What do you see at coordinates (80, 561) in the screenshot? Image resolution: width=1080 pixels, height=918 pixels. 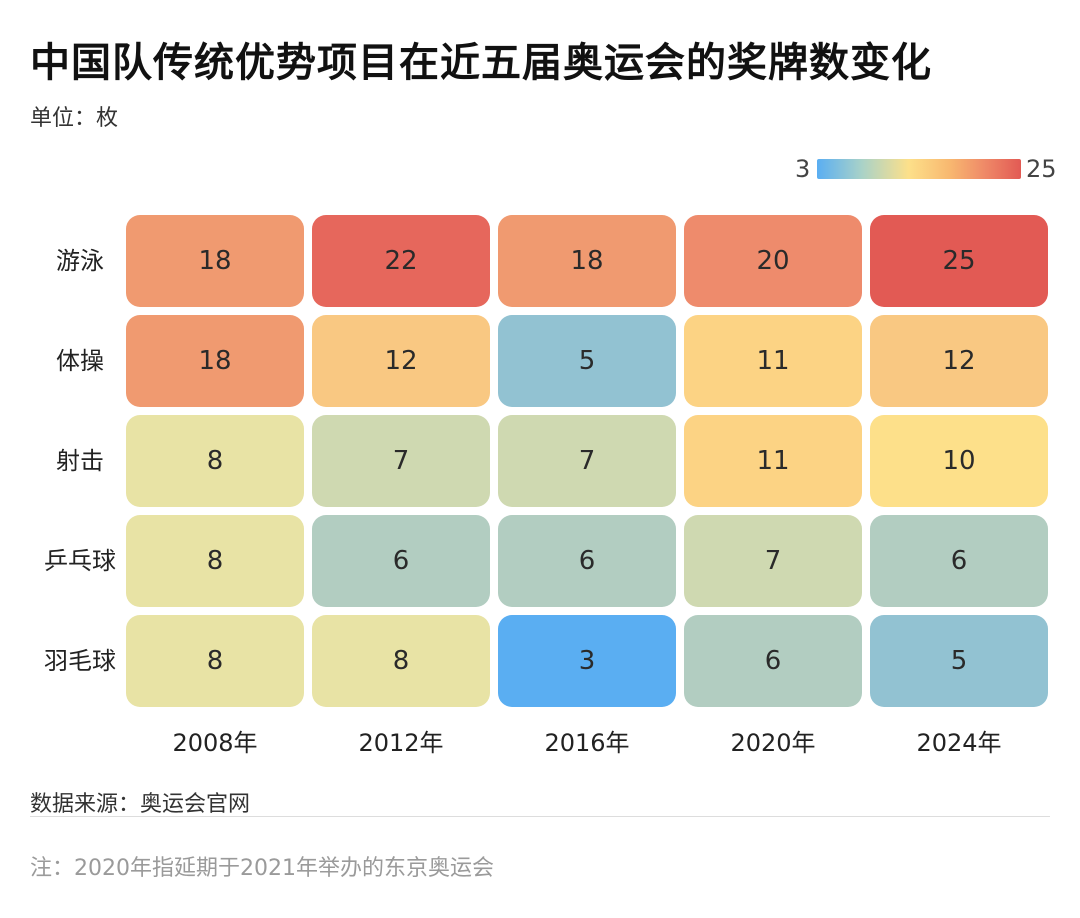 I see `row-label: 乒乓球` at bounding box center [80, 561].